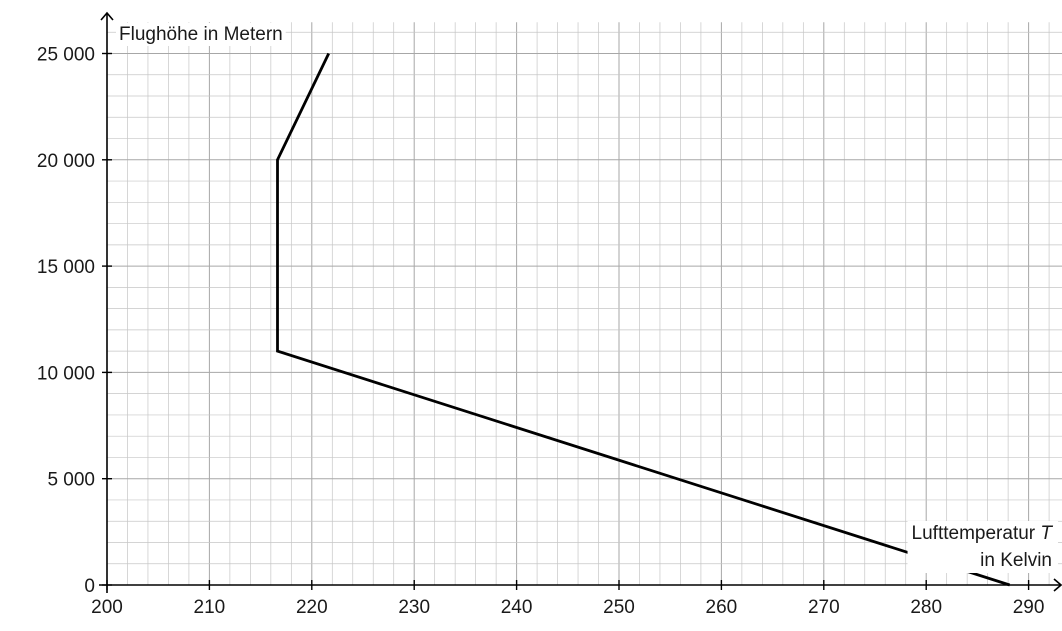 Image resolution: width=1062 pixels, height=631 pixels. Describe the element at coordinates (312, 607) in the screenshot. I see `x-tick-label: 220` at that location.